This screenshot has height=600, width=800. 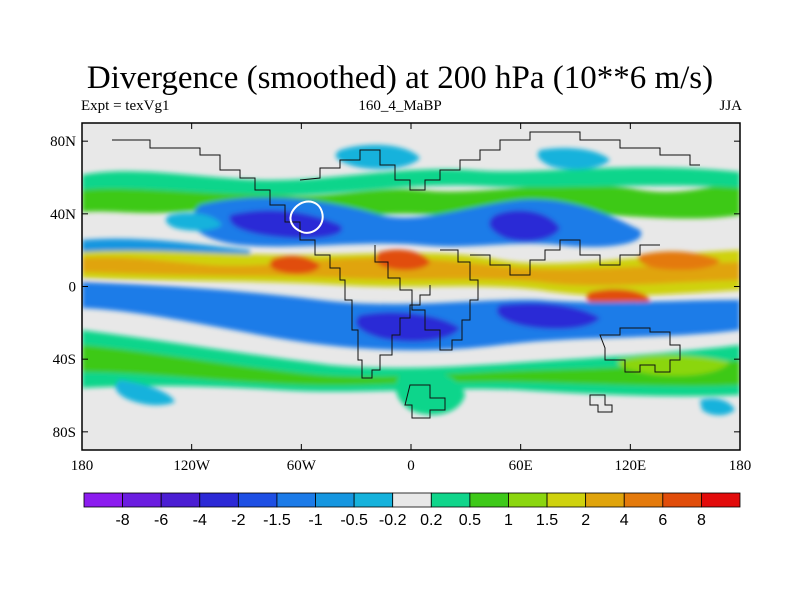 What do you see at coordinates (521, 466) in the screenshot?
I see `x-tick-label: 60E` at bounding box center [521, 466].